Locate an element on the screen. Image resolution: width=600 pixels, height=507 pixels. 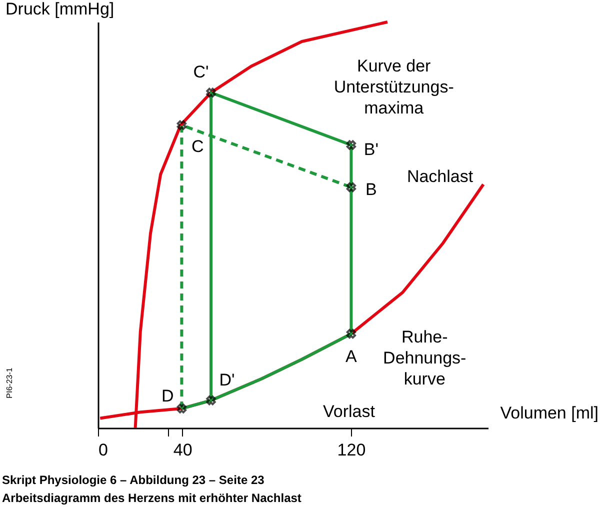
annotation: C' is located at coordinates (201, 72).